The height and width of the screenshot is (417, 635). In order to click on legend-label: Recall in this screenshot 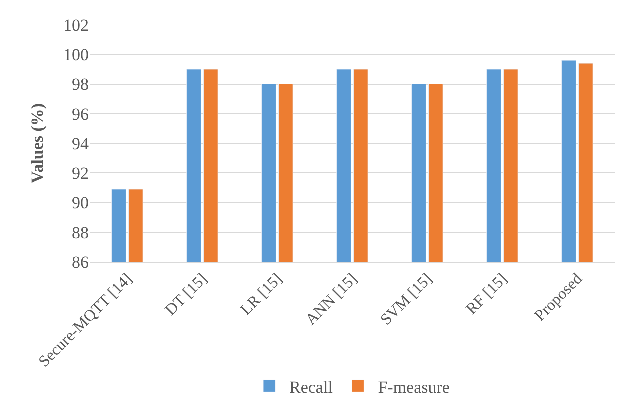, I will do `click(312, 387)`.